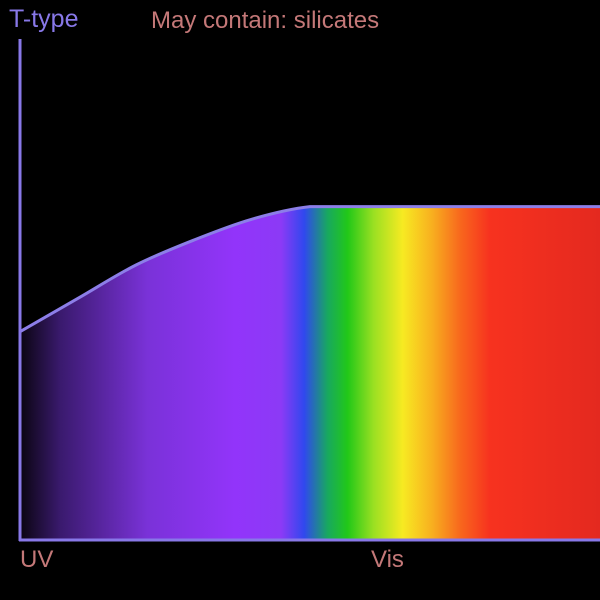 This screenshot has width=600, height=600. What do you see at coordinates (265, 20) in the screenshot?
I see `chart-subtitle: May contain: silicates` at bounding box center [265, 20].